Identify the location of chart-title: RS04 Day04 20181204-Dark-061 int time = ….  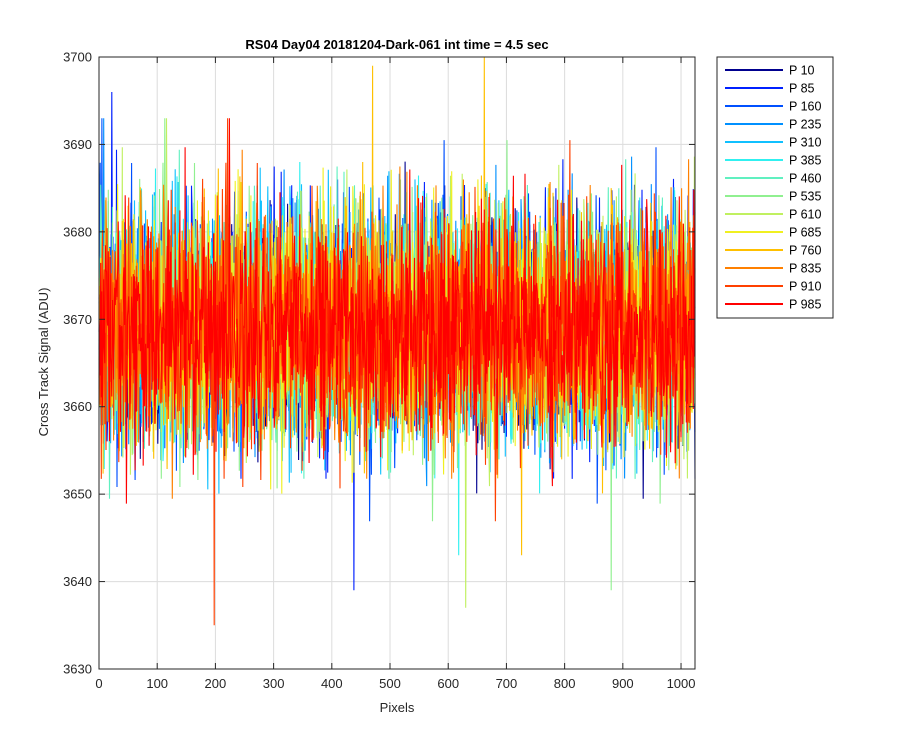
(396, 44).